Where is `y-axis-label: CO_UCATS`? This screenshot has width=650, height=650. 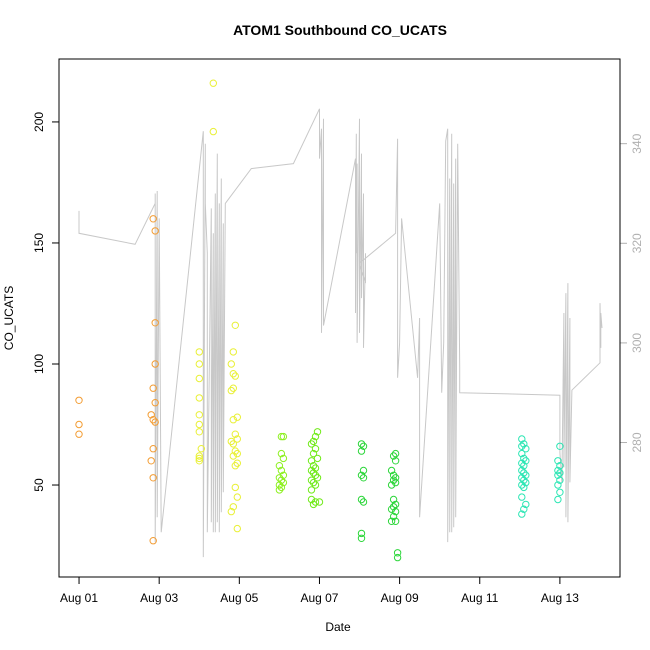 y-axis-label: CO_UCATS is located at coordinates (9, 318).